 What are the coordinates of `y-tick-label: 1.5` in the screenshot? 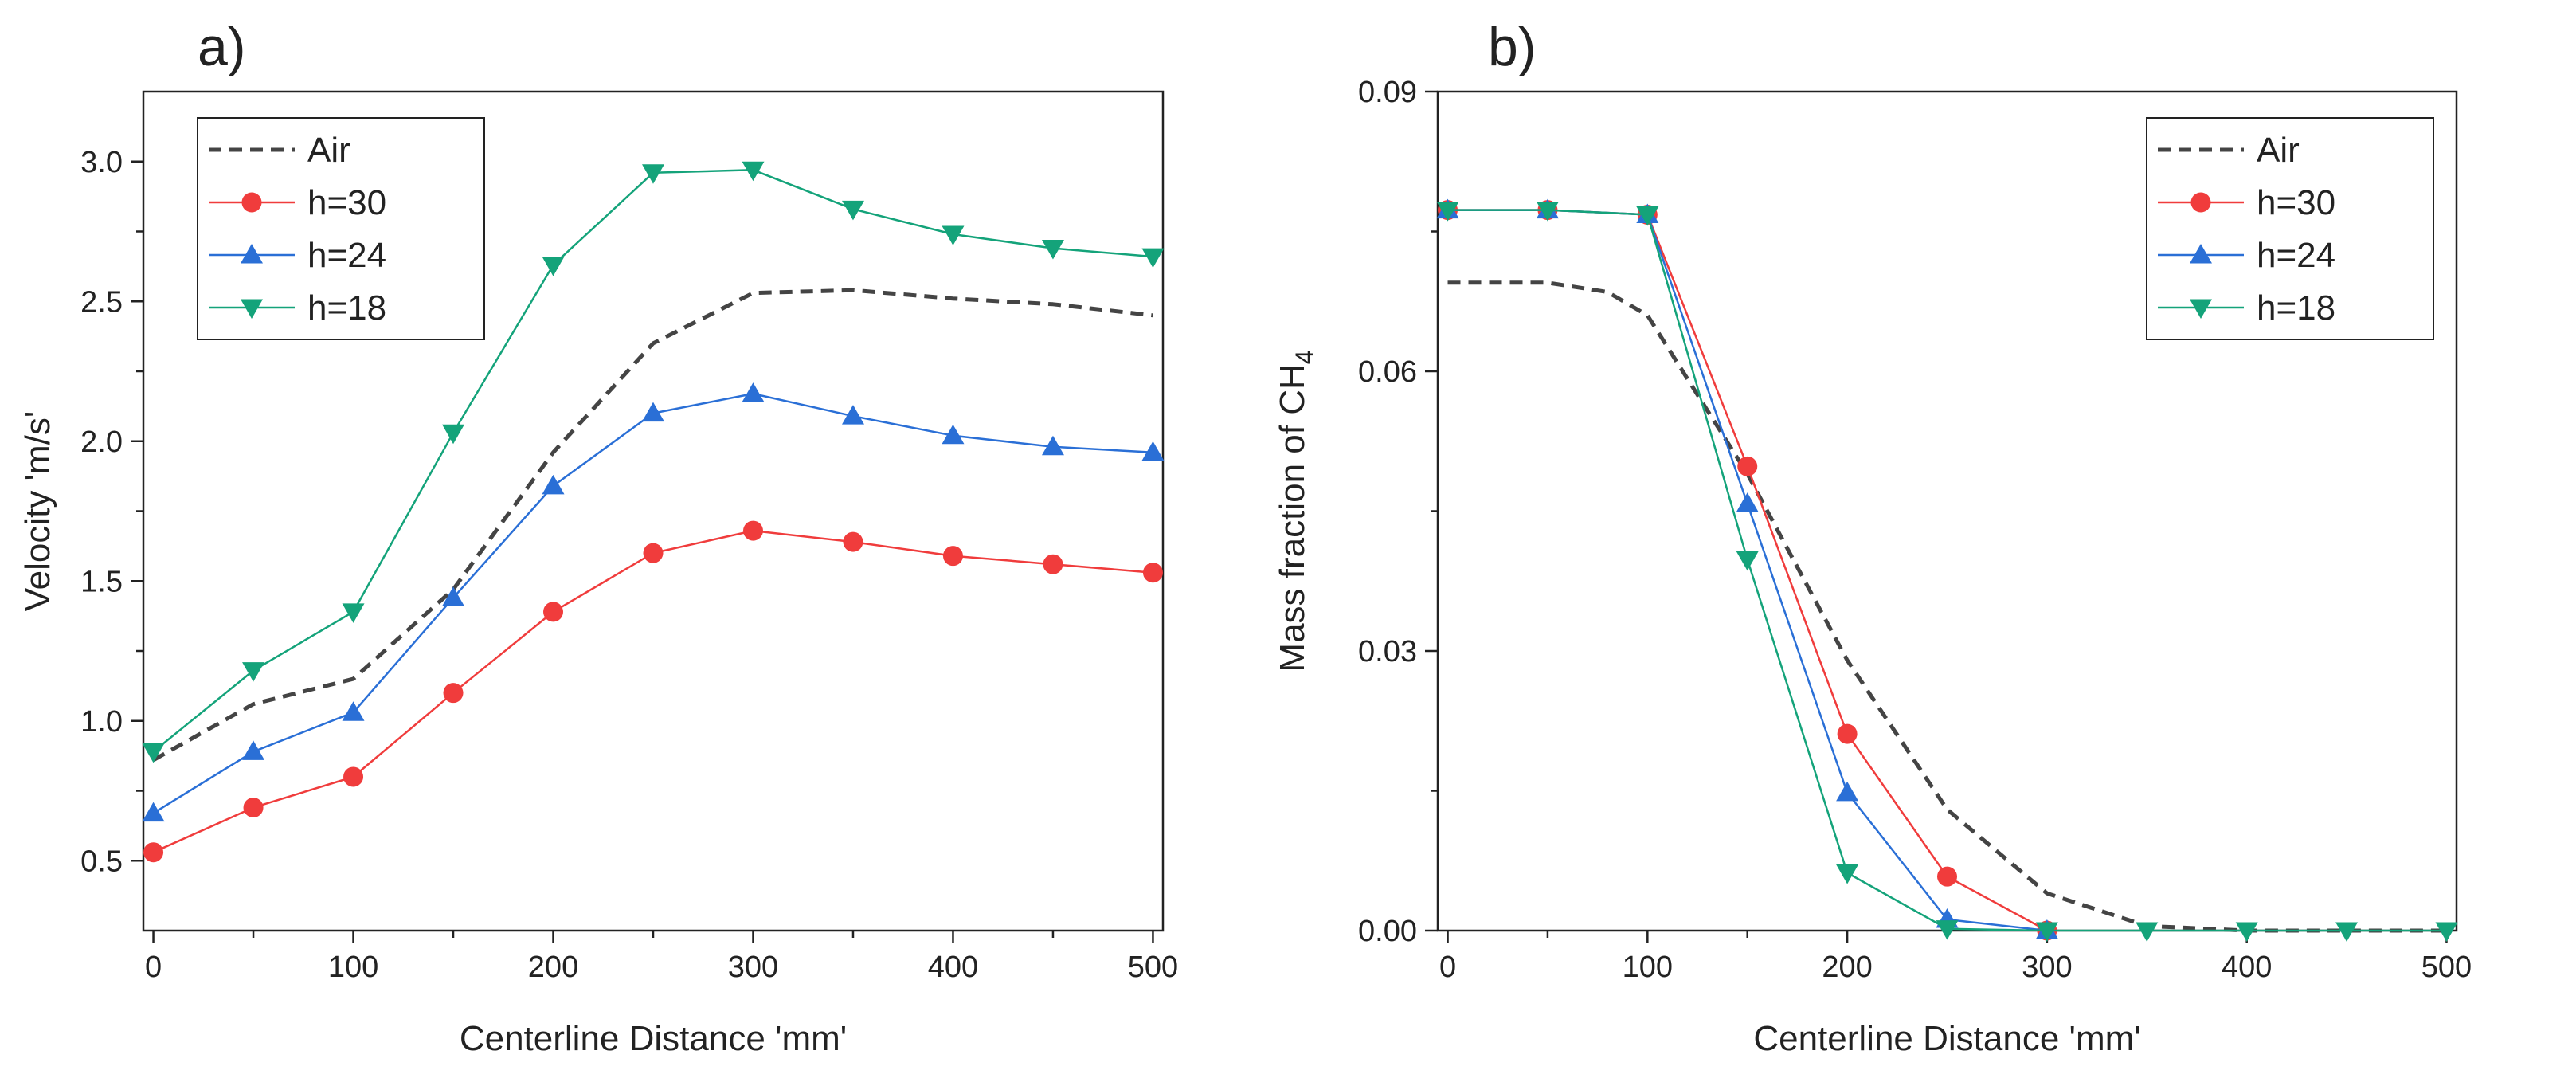 It's located at (101, 582).